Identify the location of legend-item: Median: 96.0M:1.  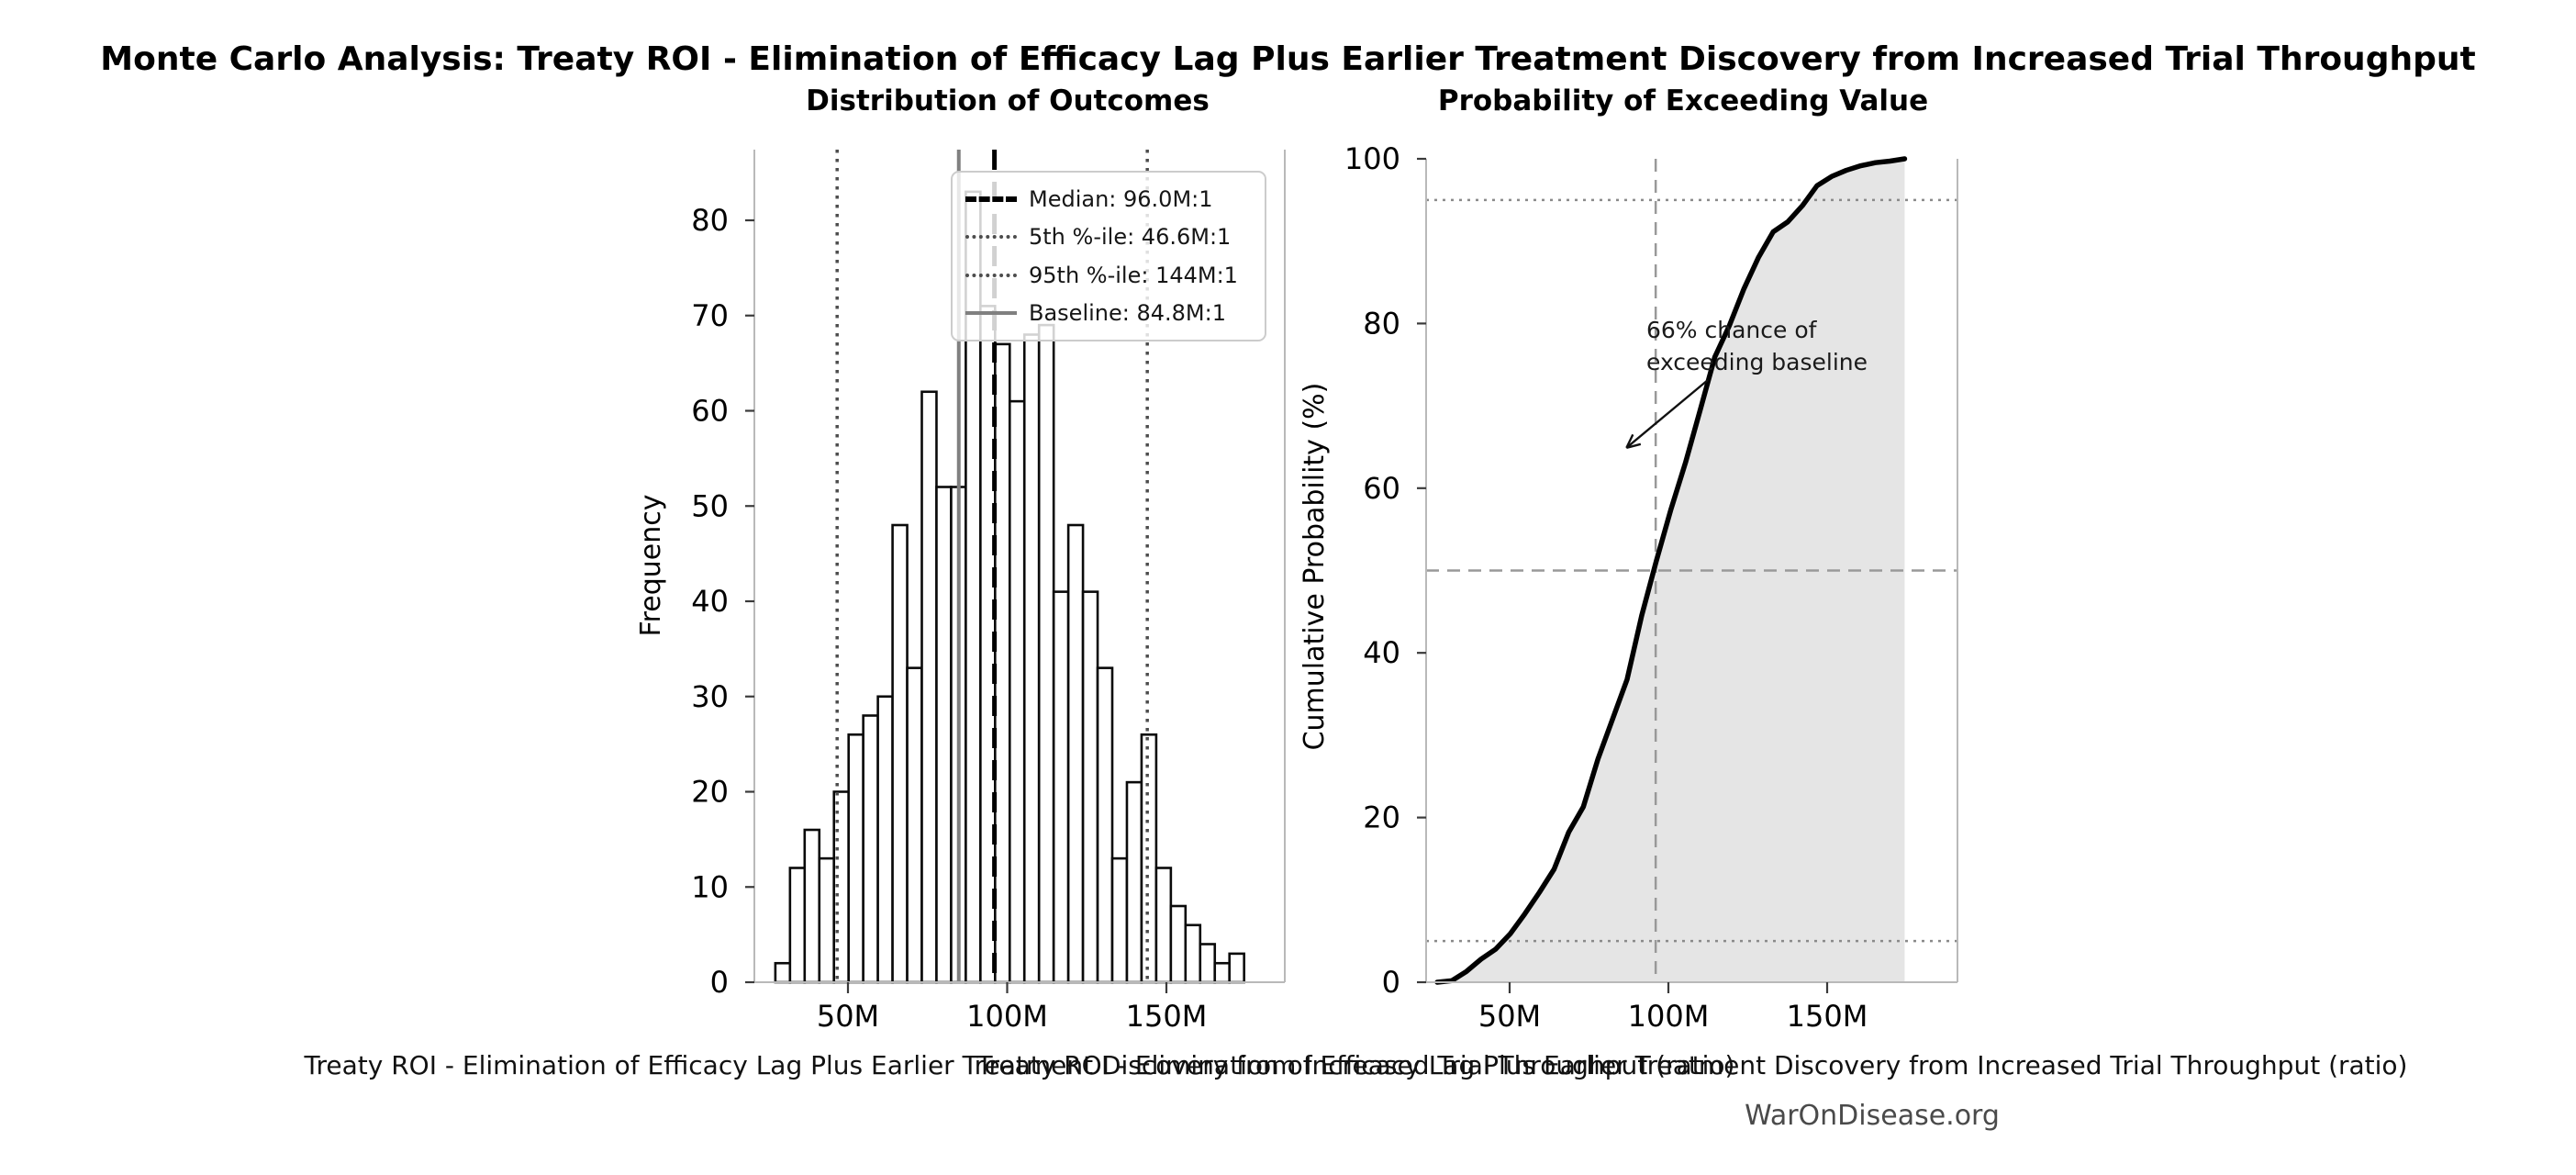
(1108, 199).